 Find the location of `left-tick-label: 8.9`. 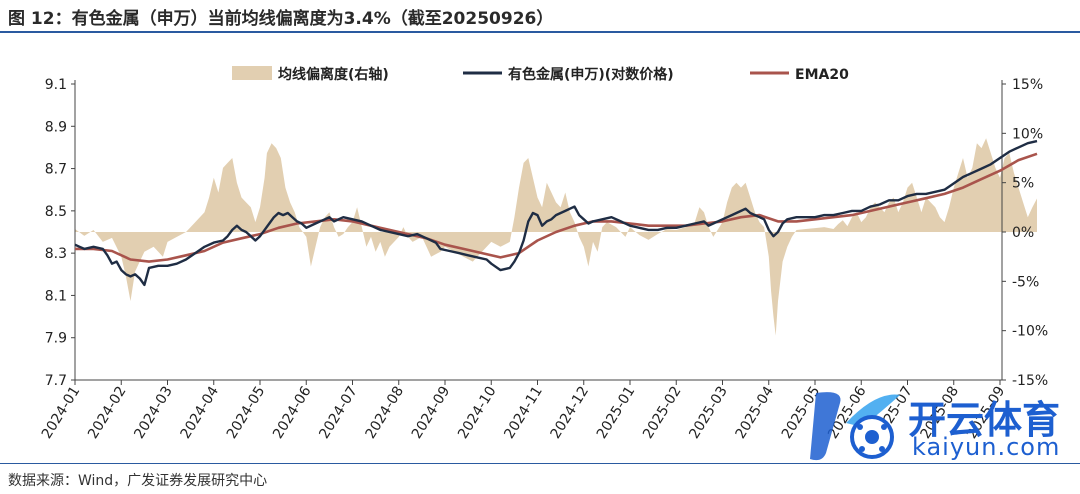

left-tick-label: 8.9 is located at coordinates (56, 127).